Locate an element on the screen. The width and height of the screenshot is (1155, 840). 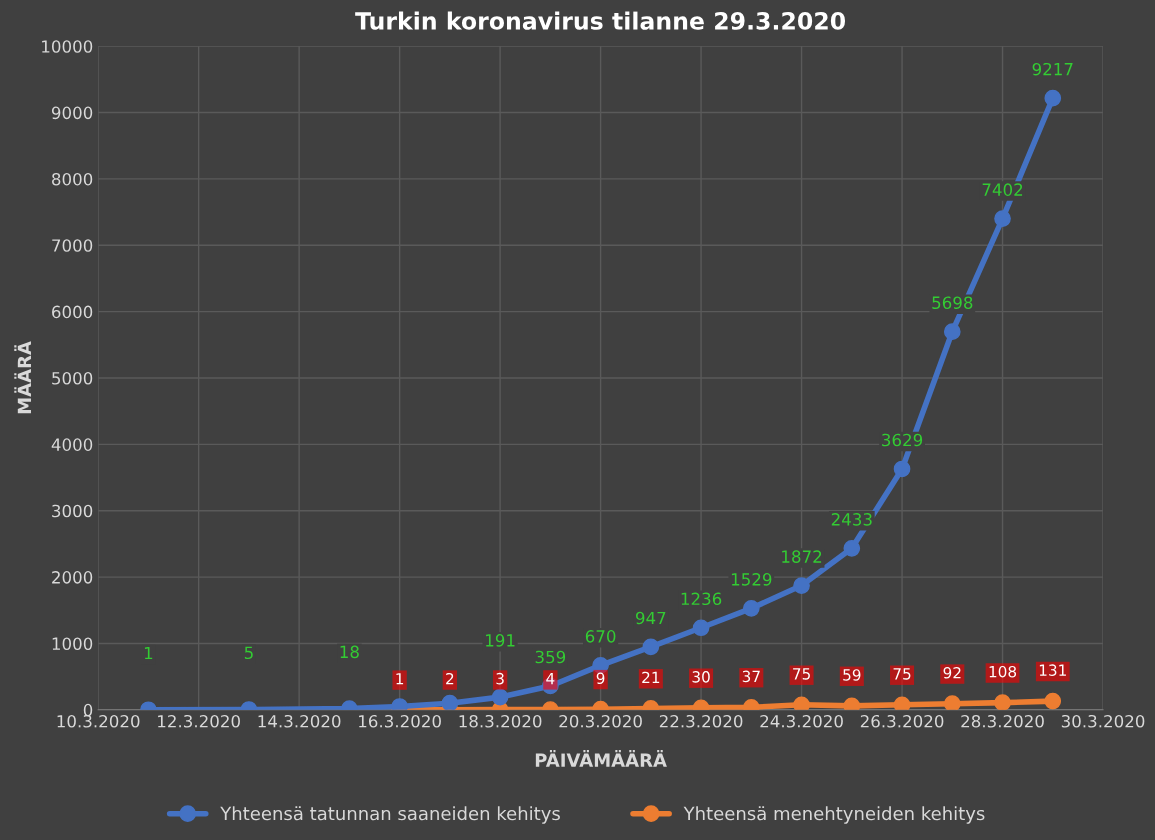
data-label: 191 is located at coordinates (500, 640).